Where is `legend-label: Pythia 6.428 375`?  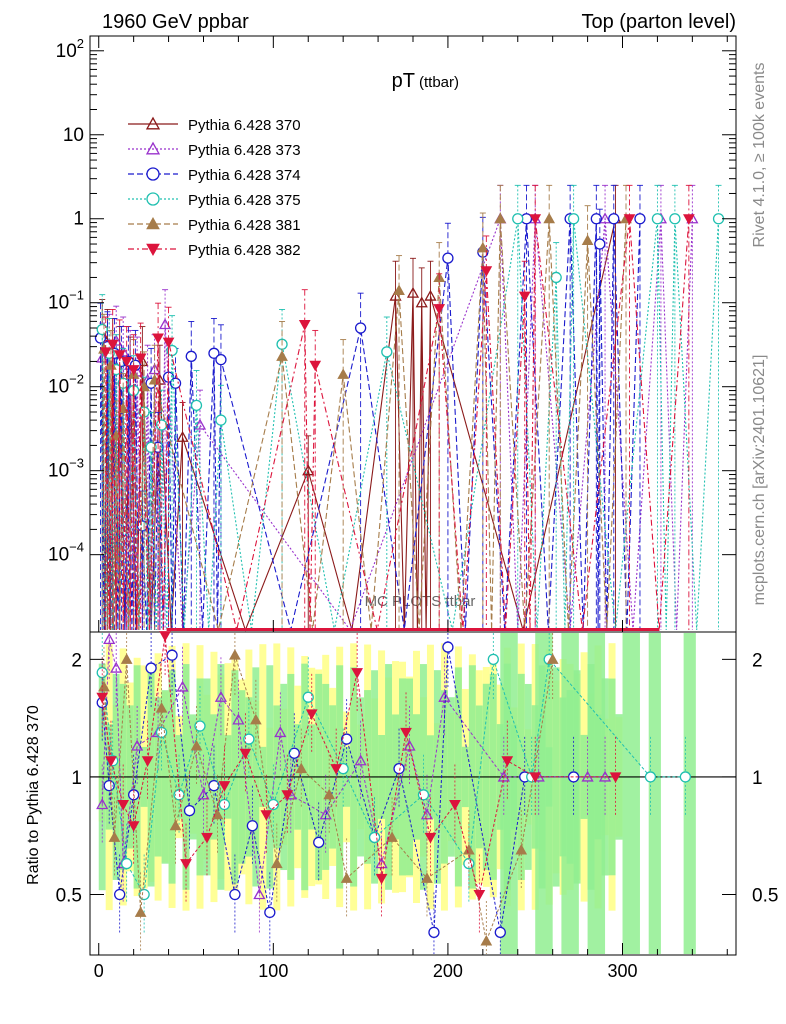
legend-label: Pythia 6.428 375 is located at coordinates (244, 200).